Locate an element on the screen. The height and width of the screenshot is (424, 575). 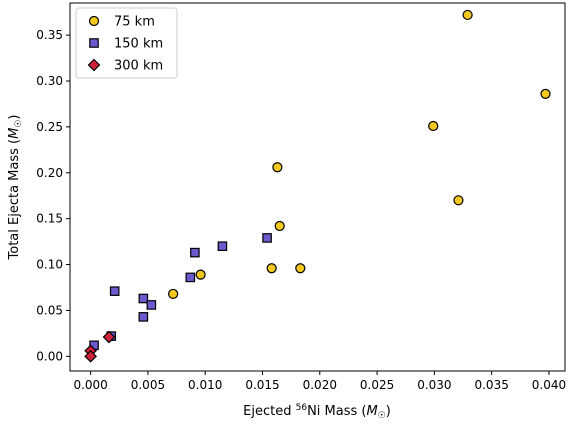
x-tick-label: 0.020 is located at coordinates (320, 385).